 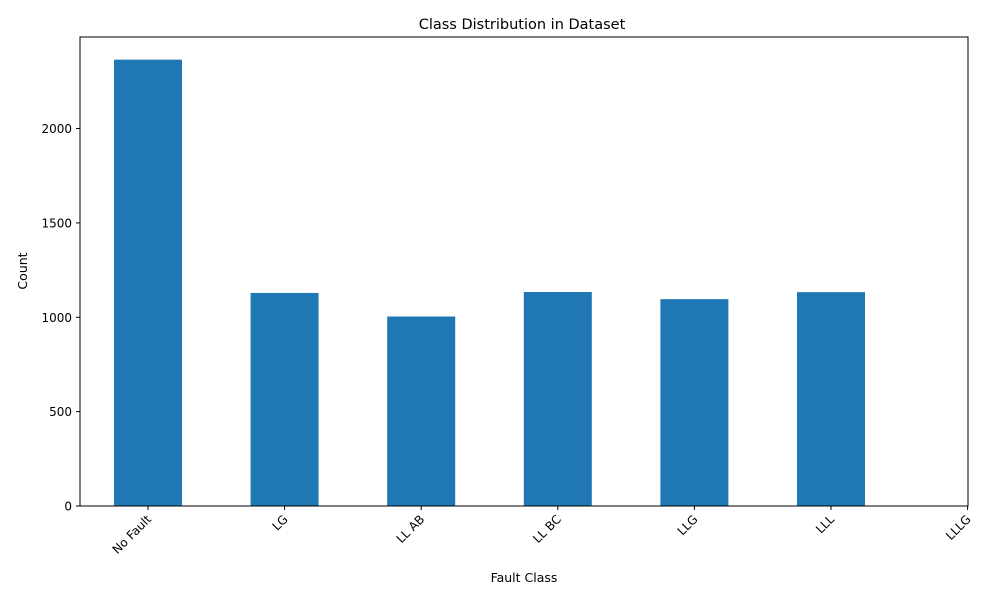 What do you see at coordinates (522, 25) in the screenshot?
I see `chart-title: Class Distribution in Dataset` at bounding box center [522, 25].